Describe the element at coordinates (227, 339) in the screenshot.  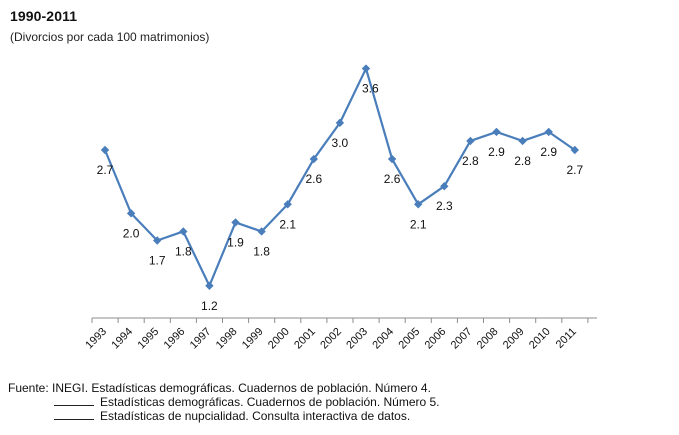
I see `x-tick-label: 1998` at that location.